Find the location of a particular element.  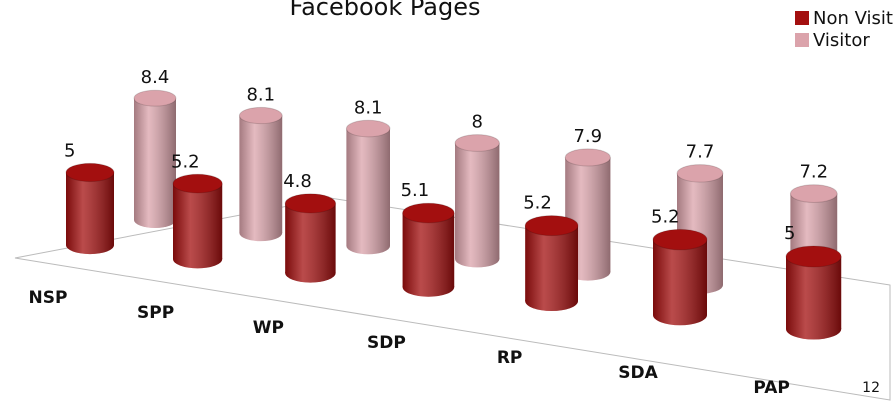

x-tick-label: NSP is located at coordinates (48, 298).